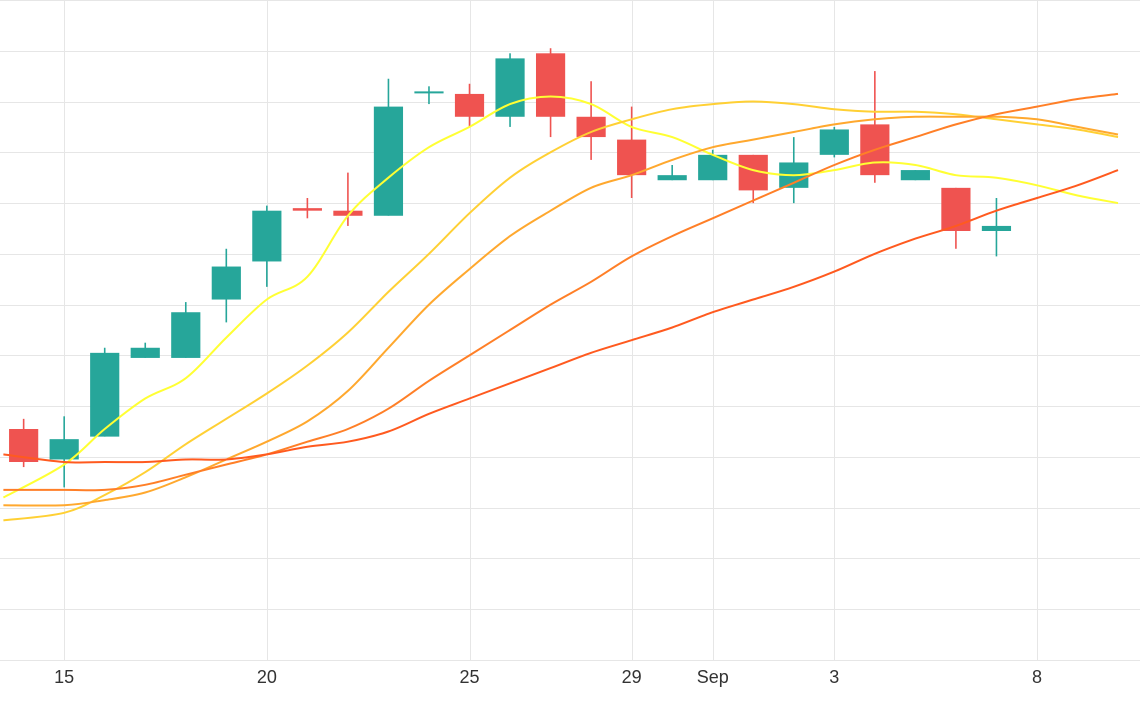 The height and width of the screenshot is (710, 1140). What do you see at coordinates (713, 677) in the screenshot?
I see `x-tick-label: Sep` at bounding box center [713, 677].